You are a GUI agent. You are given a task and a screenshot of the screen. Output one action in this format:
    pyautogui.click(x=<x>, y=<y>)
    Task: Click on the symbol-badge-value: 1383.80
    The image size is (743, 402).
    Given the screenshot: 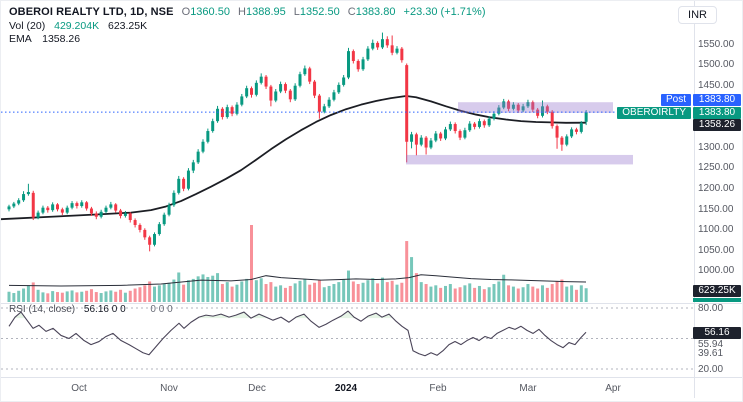 What is the action you would take?
    pyautogui.click(x=717, y=112)
    